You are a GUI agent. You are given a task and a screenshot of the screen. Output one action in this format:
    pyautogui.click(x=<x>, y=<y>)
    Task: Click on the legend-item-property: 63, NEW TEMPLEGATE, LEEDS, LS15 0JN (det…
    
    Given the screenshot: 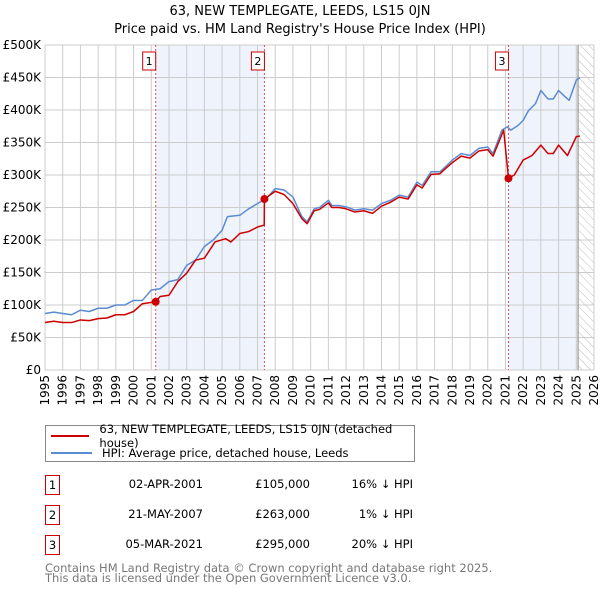 What is the action you would take?
    pyautogui.click(x=232, y=436)
    